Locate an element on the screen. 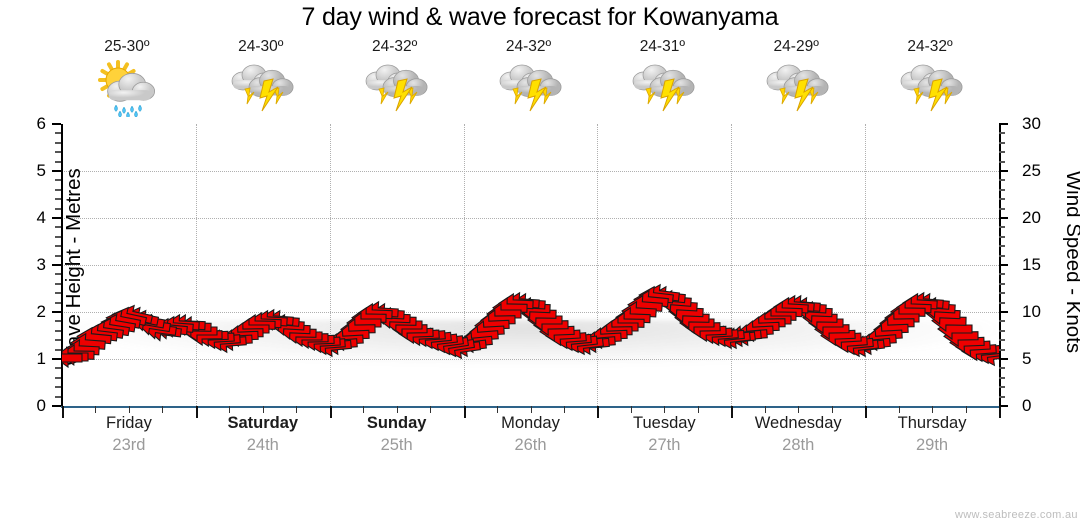 The height and width of the screenshot is (521, 1080). right-axis-tick-label: 5 is located at coordinates (1027, 358).